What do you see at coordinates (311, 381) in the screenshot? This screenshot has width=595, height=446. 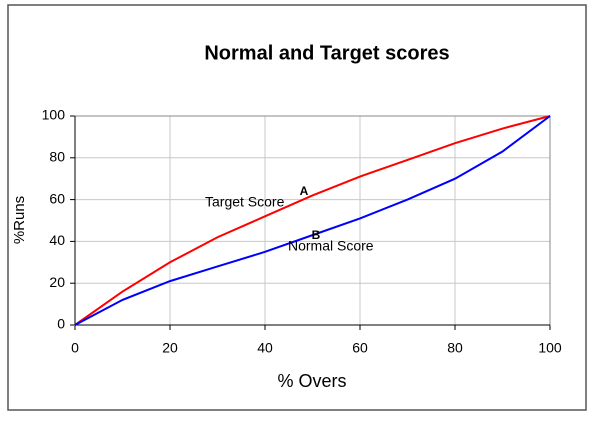 I see `x-axis-label: % Overs` at bounding box center [311, 381].